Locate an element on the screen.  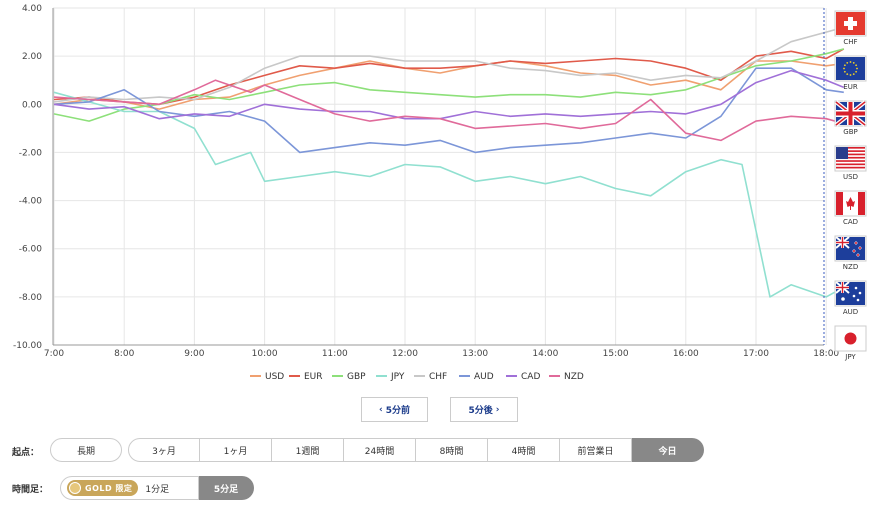
flag-label-jpy: JPY is located at coordinates (850, 357).